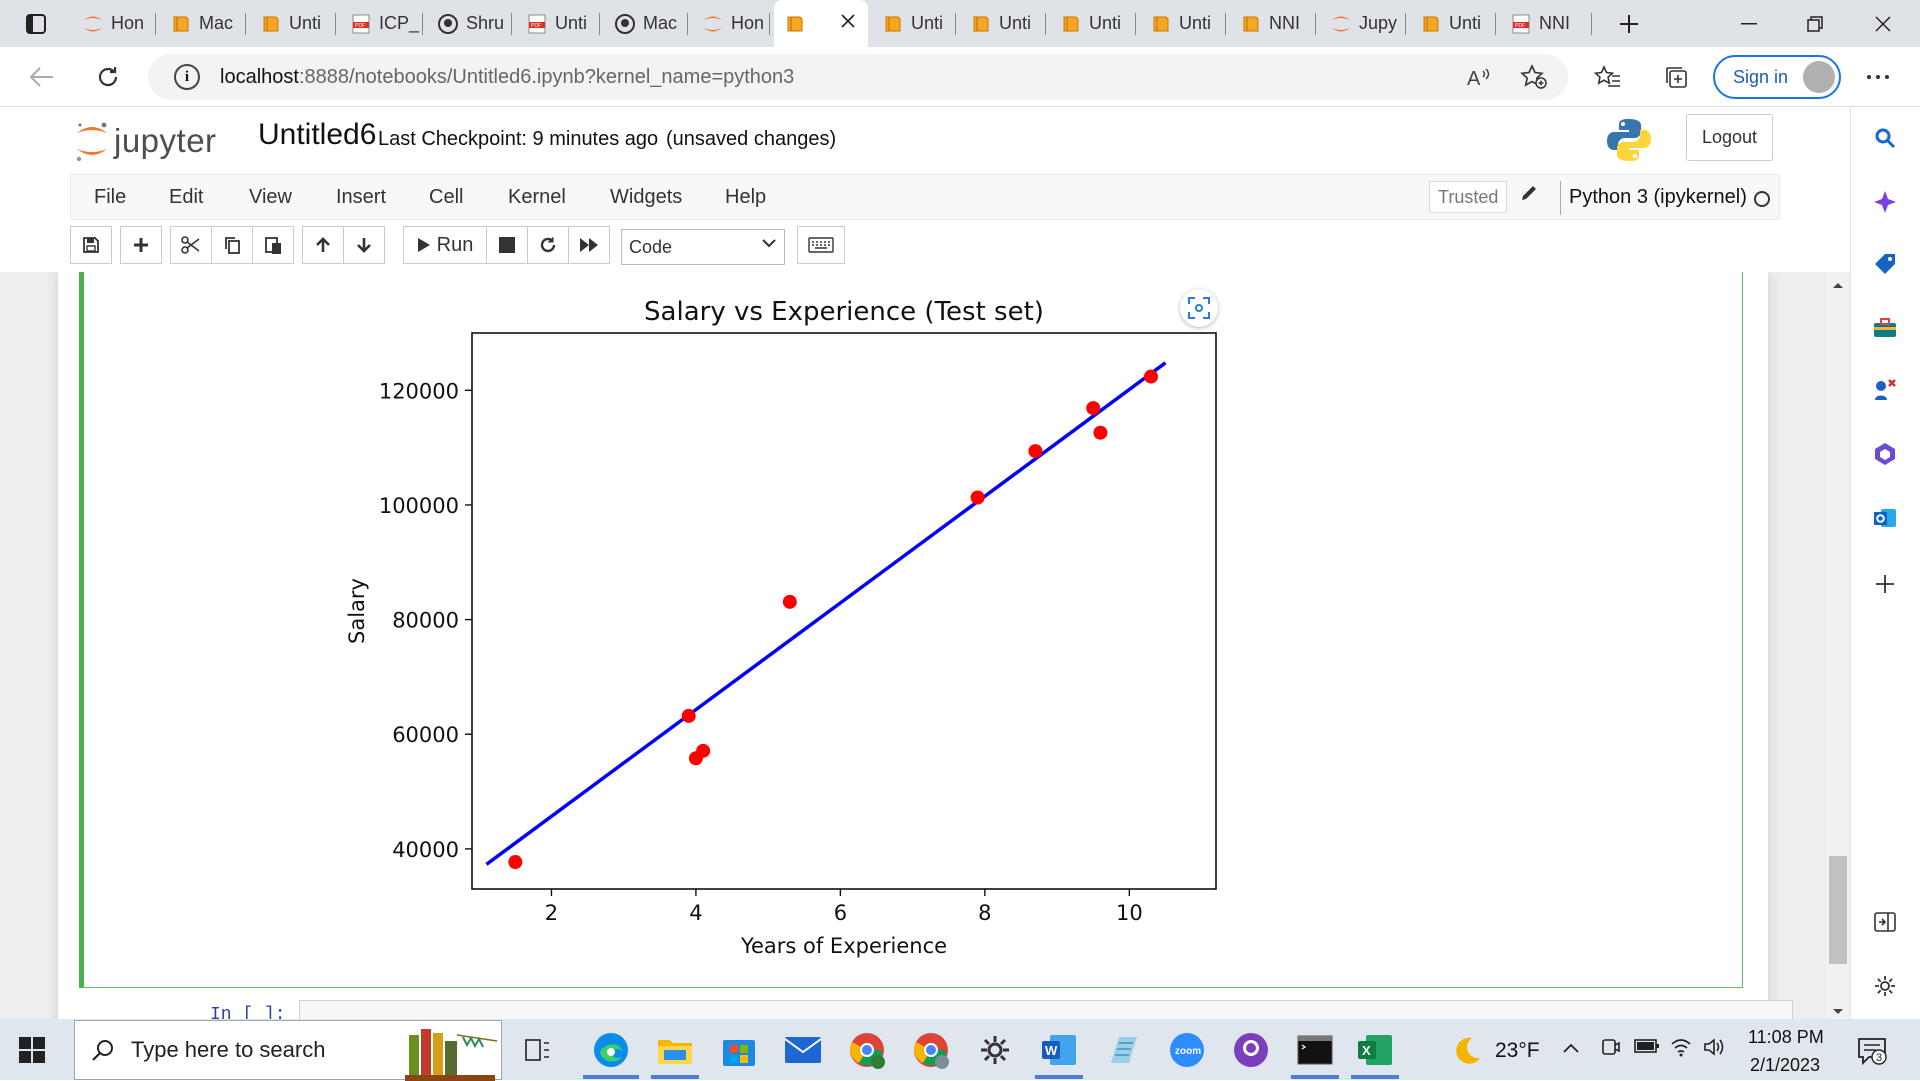 The image size is (1920, 1081). What do you see at coordinates (1658, 197) in the screenshot?
I see `kernel-name: Python 3 (ipykernel)` at bounding box center [1658, 197].